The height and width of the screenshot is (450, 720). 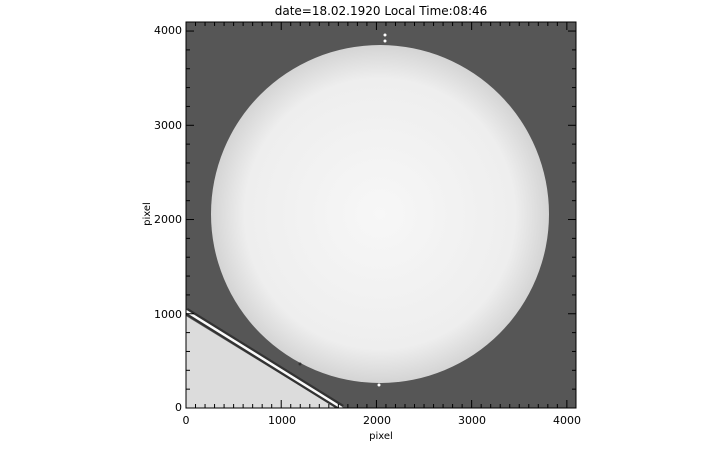 What do you see at coordinates (168, 125) in the screenshot?
I see `y-tick-label: 3000` at bounding box center [168, 125].